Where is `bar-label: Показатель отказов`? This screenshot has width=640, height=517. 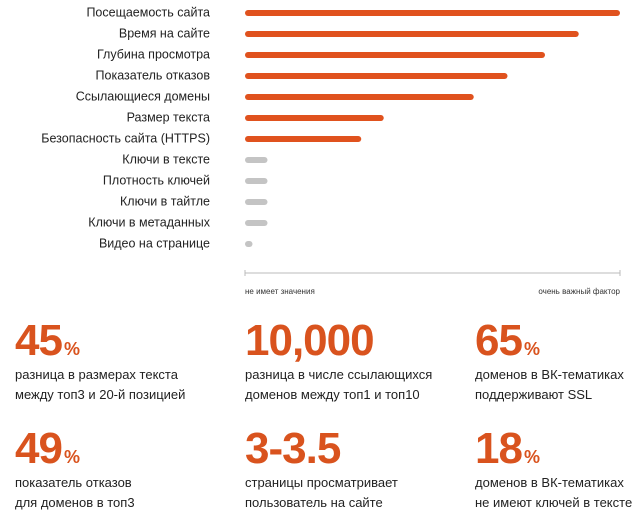 bar-label: Показатель отказов is located at coordinates (153, 75).